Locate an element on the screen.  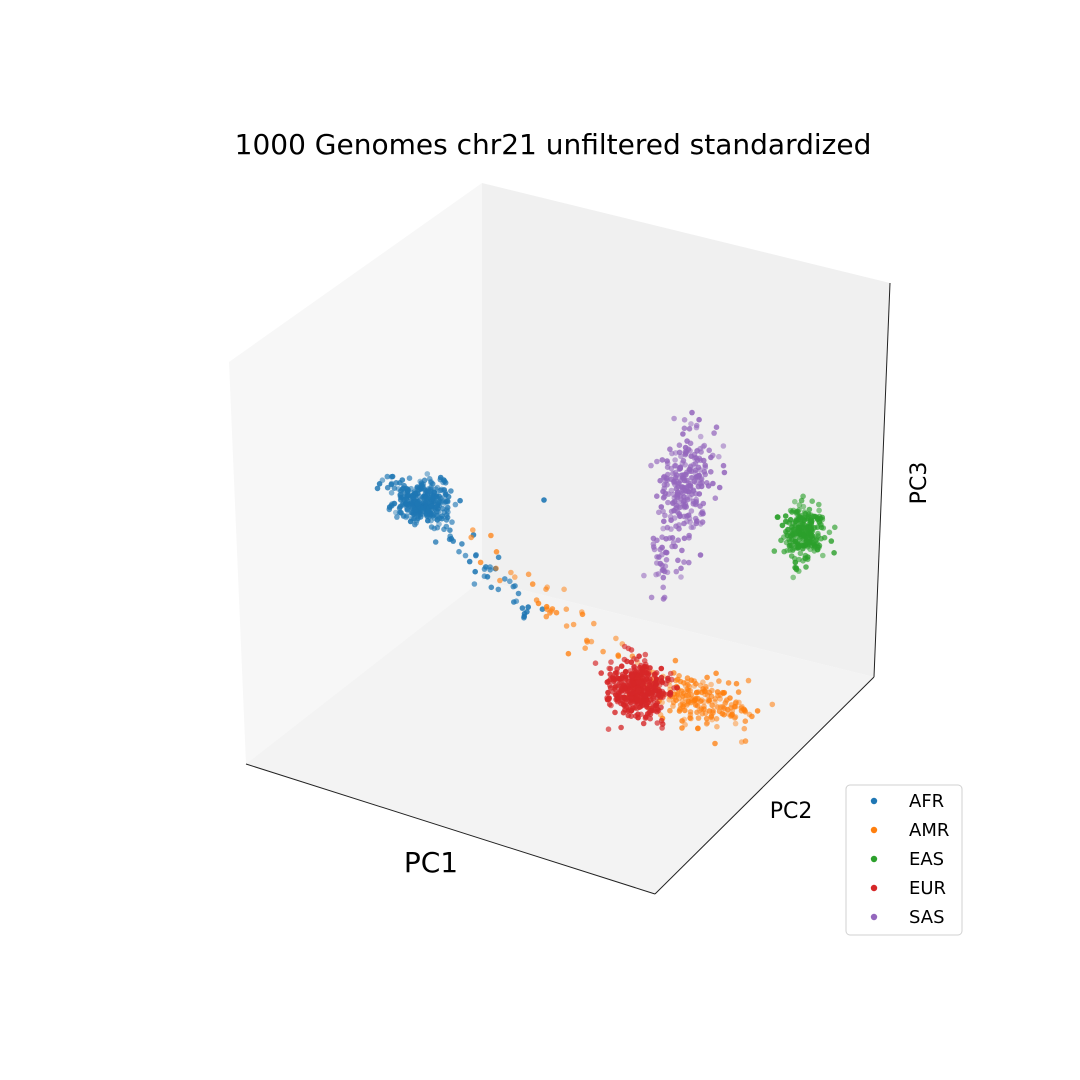
legend-label-afr: AFR is located at coordinates (926, 801).